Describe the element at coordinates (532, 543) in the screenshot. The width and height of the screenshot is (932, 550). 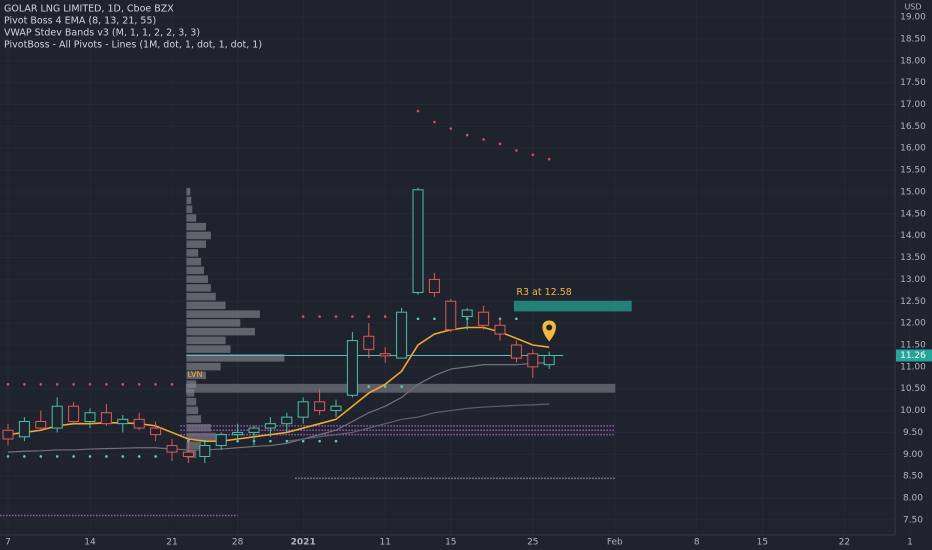
I see `x-tick-label: 25` at that location.